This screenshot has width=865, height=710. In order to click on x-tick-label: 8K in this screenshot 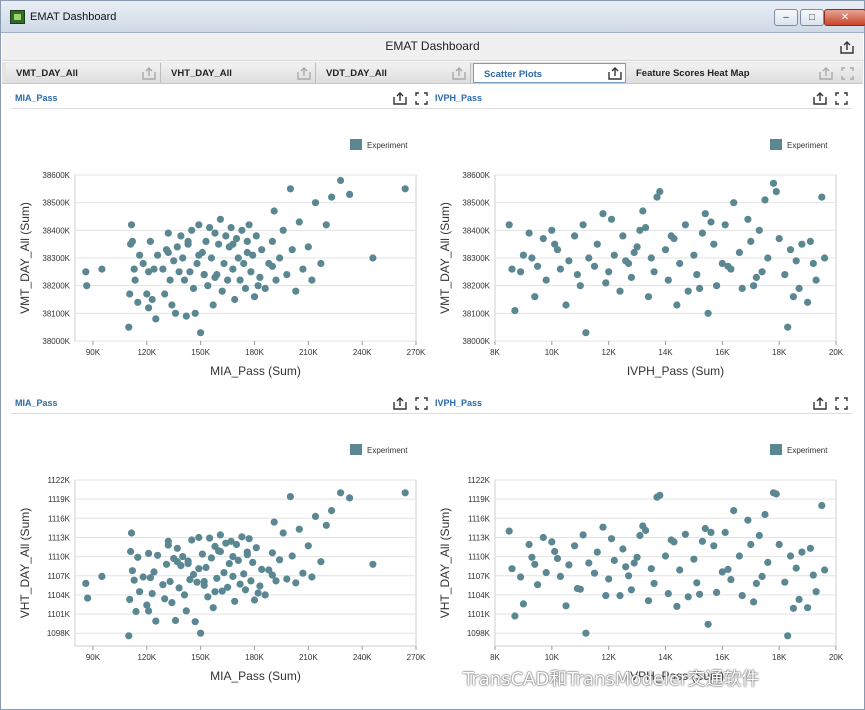, I will do `click(495, 657)`.